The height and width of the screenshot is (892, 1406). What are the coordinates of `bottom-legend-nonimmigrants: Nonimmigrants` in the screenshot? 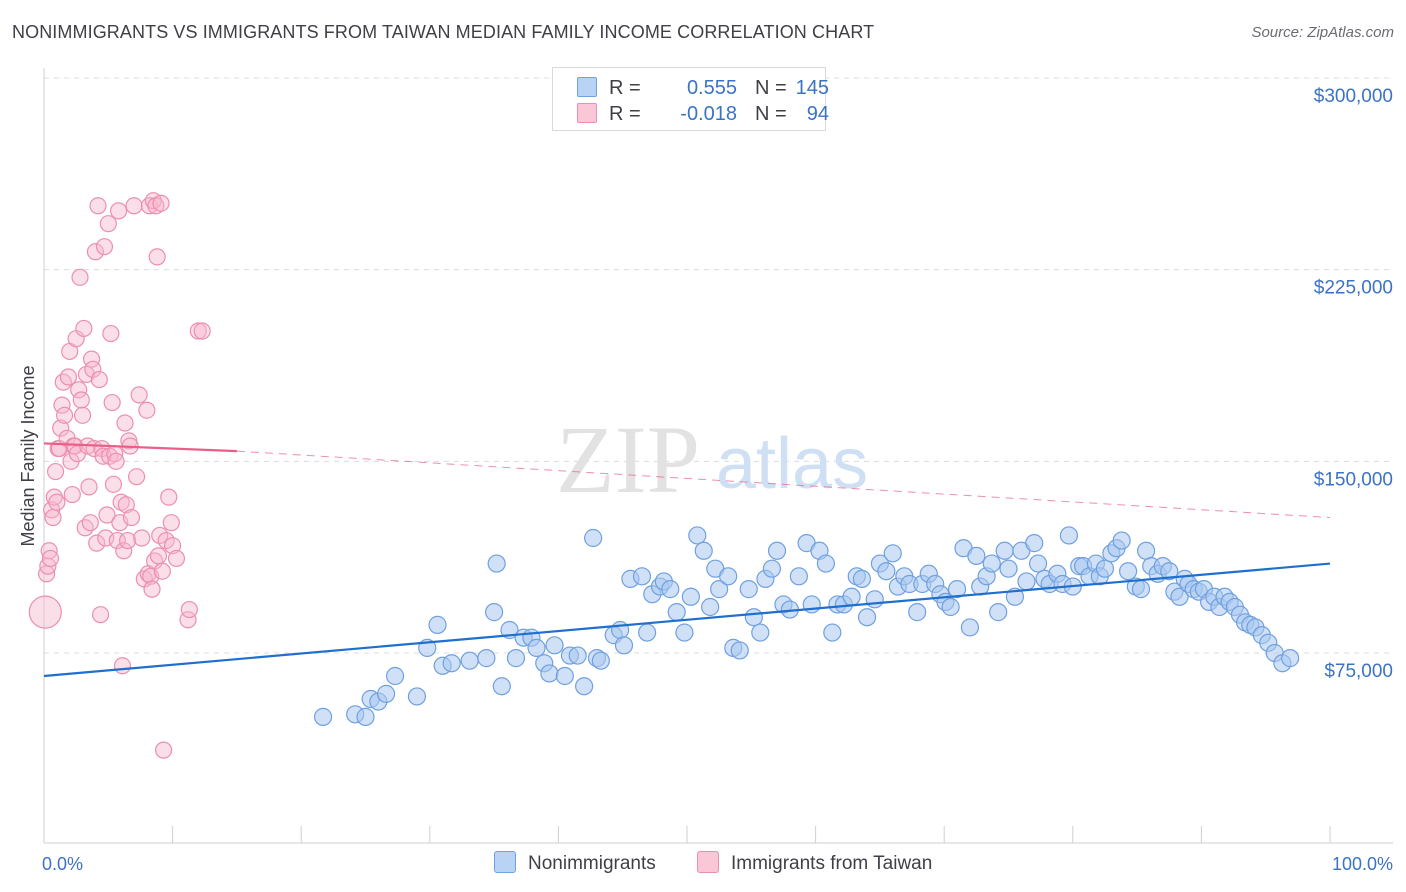 It's located at (575, 863).